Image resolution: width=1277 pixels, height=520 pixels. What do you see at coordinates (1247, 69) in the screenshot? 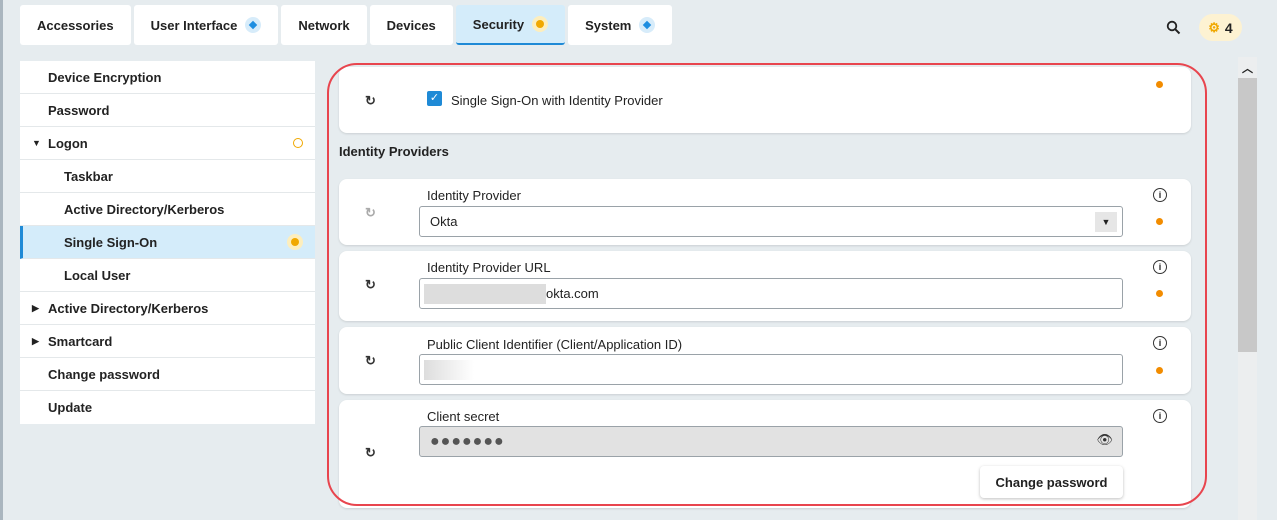
I see `scroll-up-icon: ︿` at bounding box center [1247, 69].